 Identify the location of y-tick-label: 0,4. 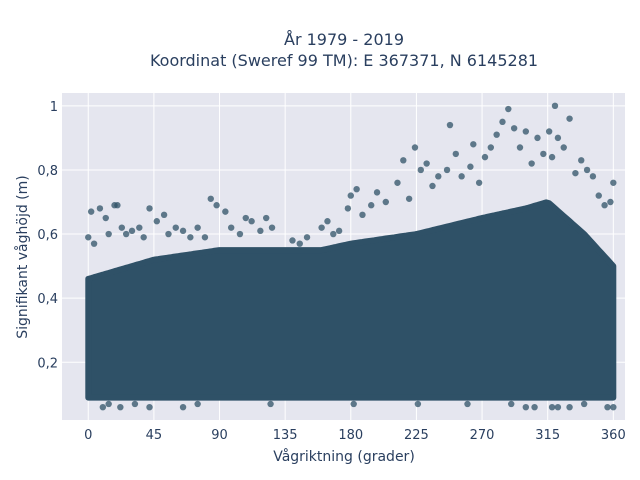
(47, 299).